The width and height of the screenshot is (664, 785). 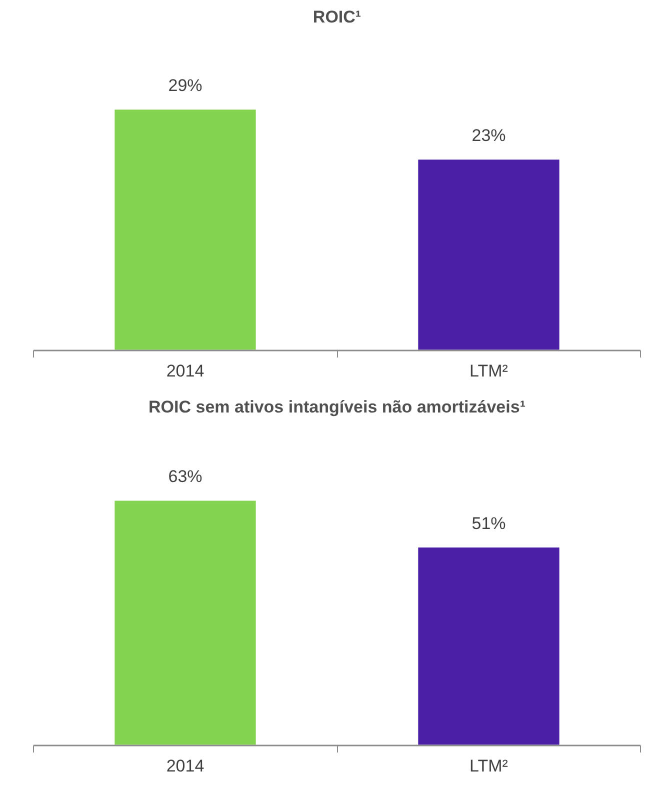 I want to click on chart-title: ROIC¹, so click(x=337, y=17).